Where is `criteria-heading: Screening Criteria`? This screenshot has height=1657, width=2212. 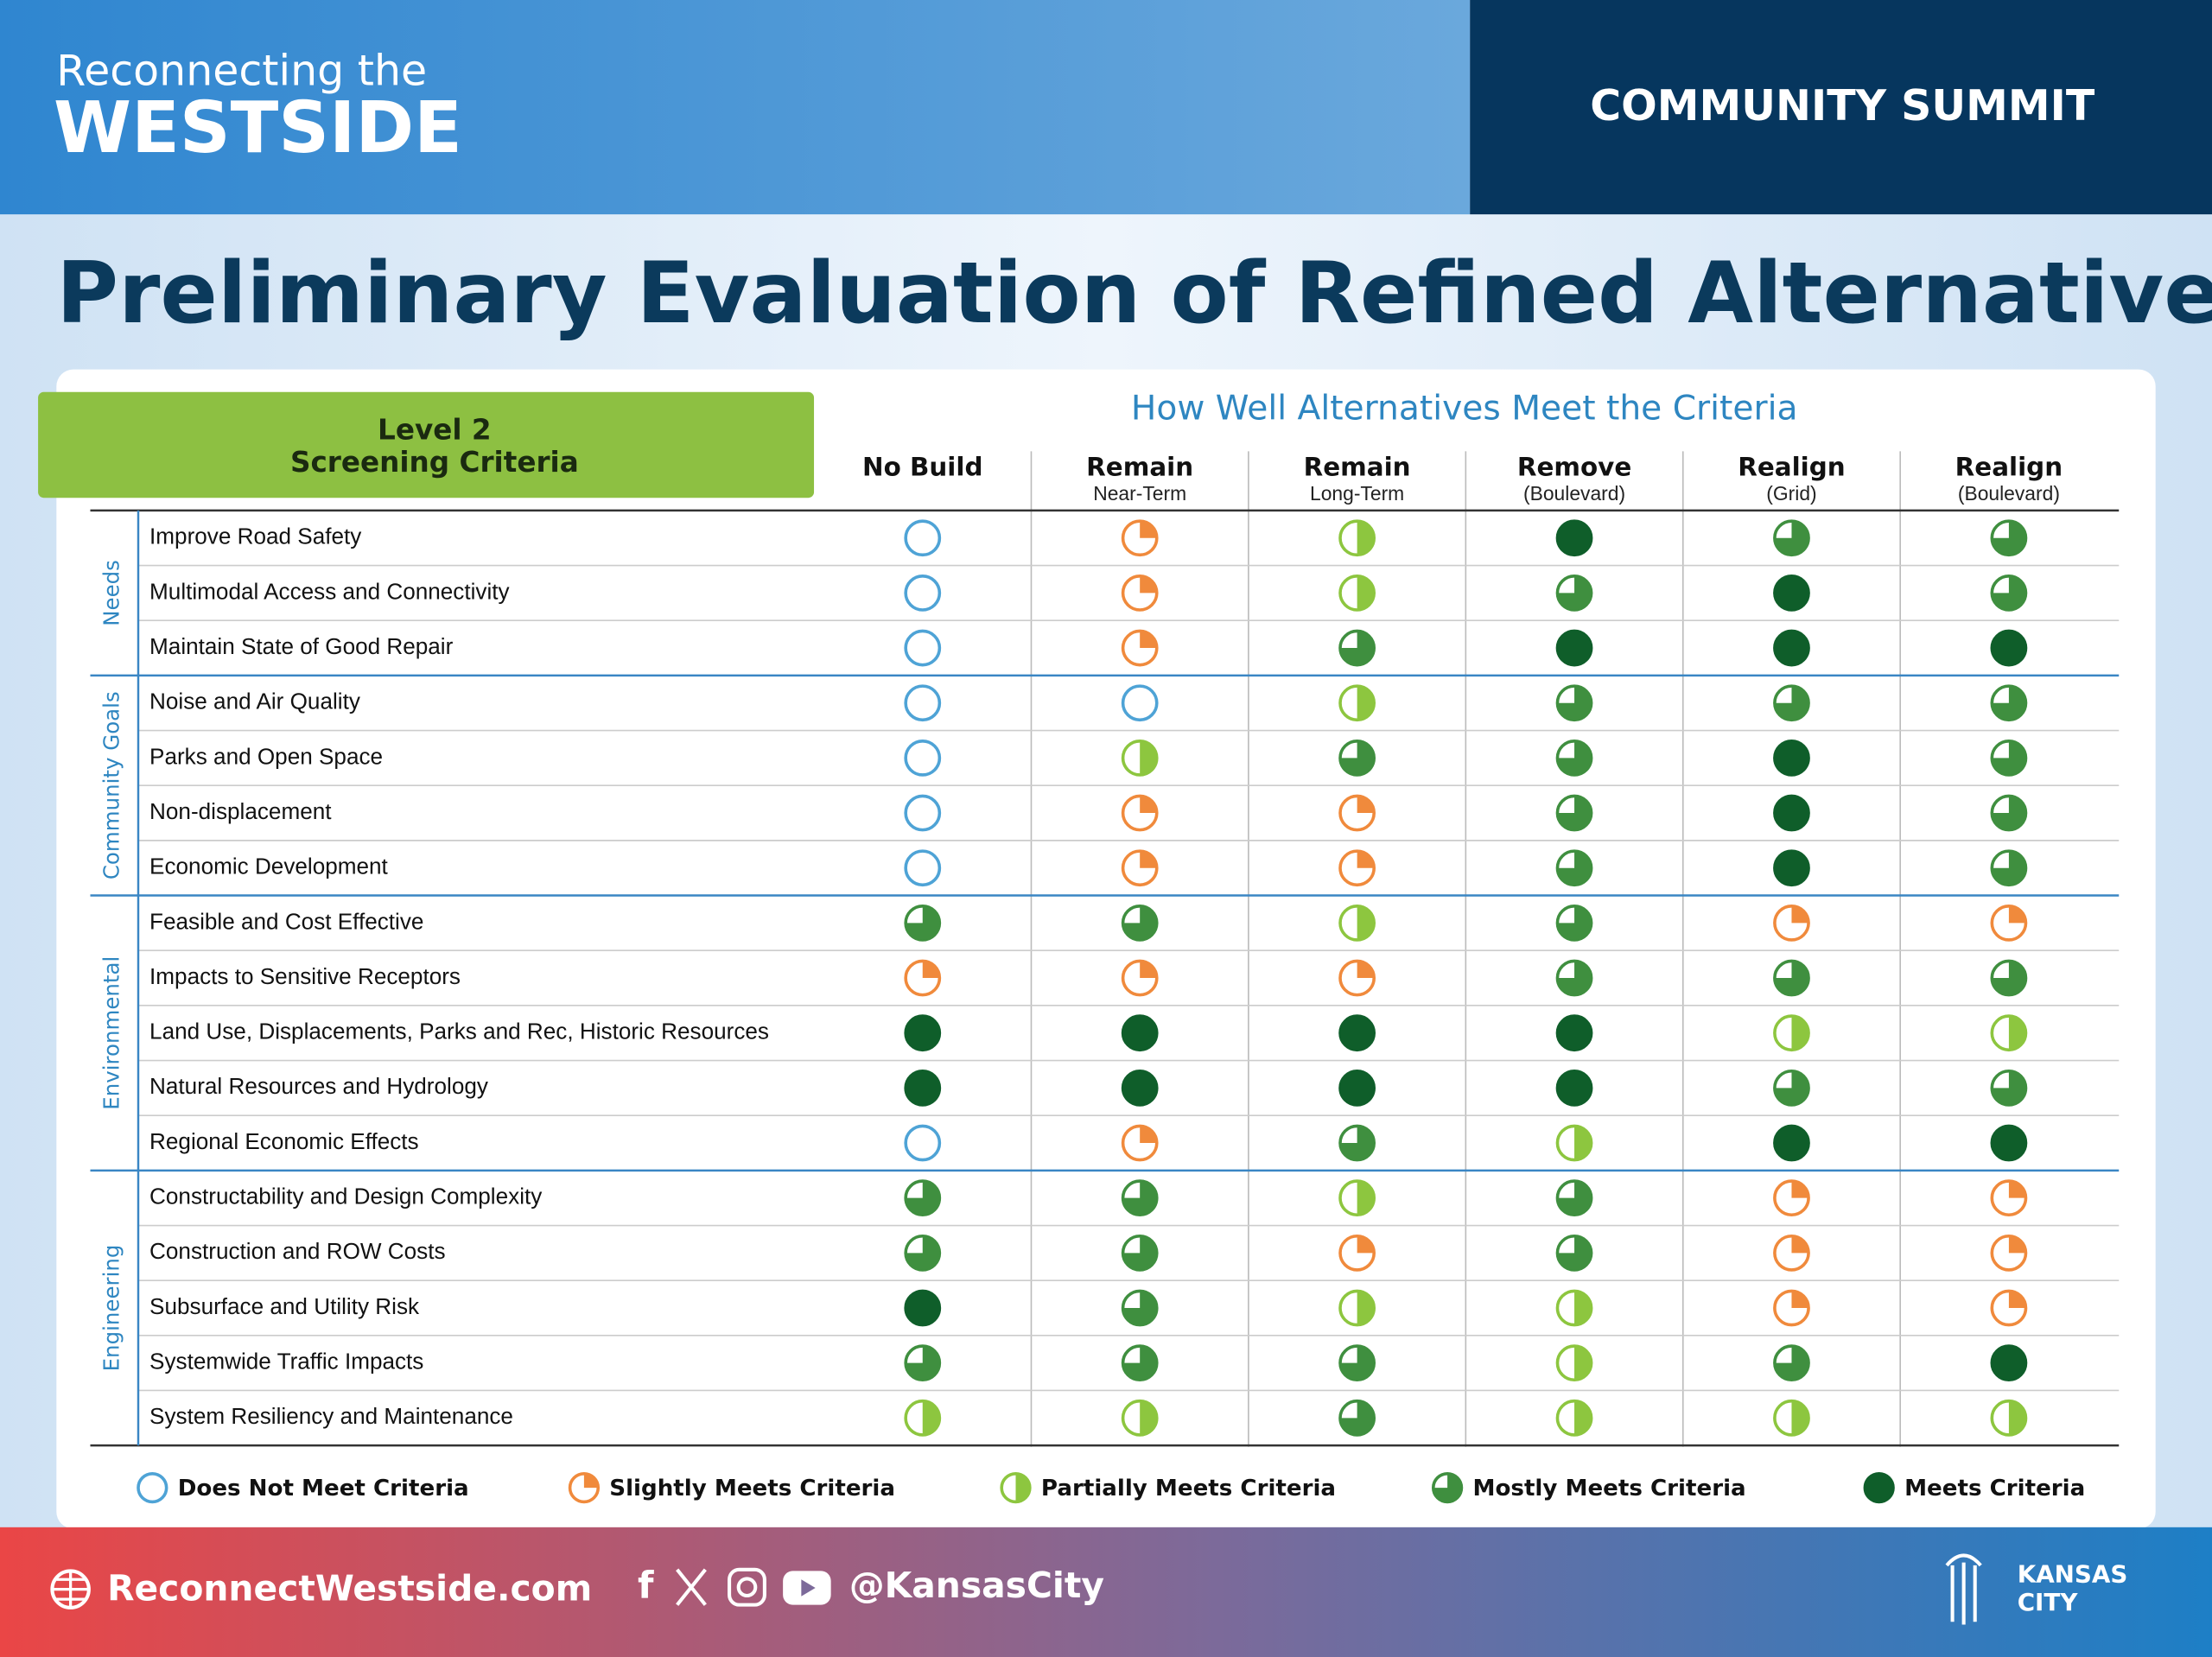 criteria-heading: Screening Criteria is located at coordinates (434, 463).